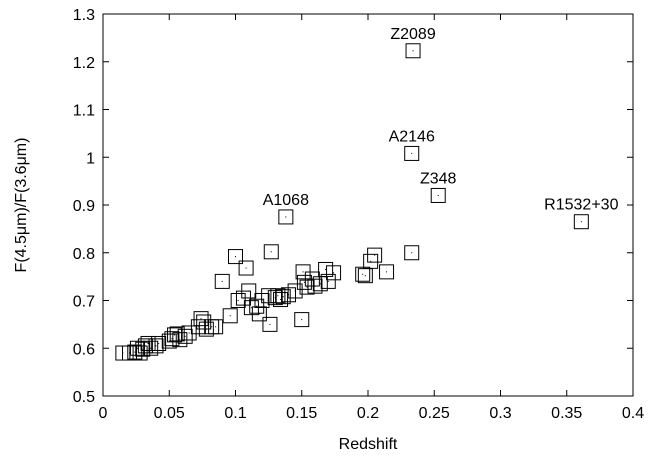 The image size is (653, 459). I want to click on x-tick-label: 0.25, so click(434, 413).